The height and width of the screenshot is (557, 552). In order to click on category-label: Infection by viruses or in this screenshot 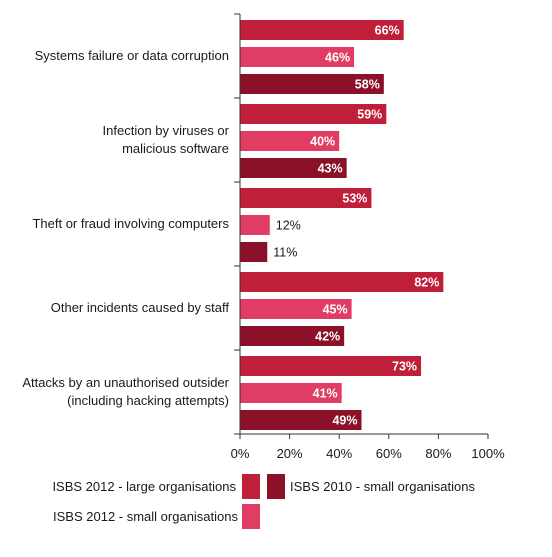, I will do `click(166, 130)`.